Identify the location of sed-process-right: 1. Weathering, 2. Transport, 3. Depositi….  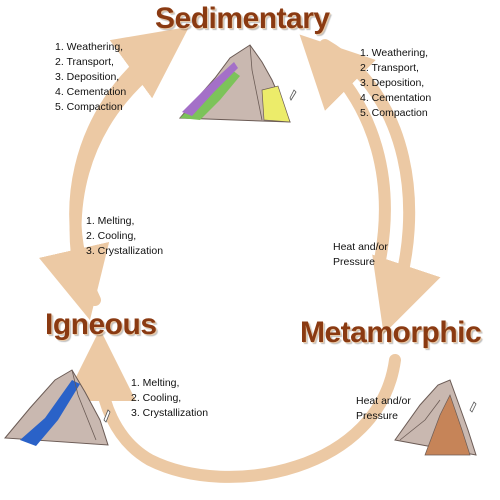
(395, 83).